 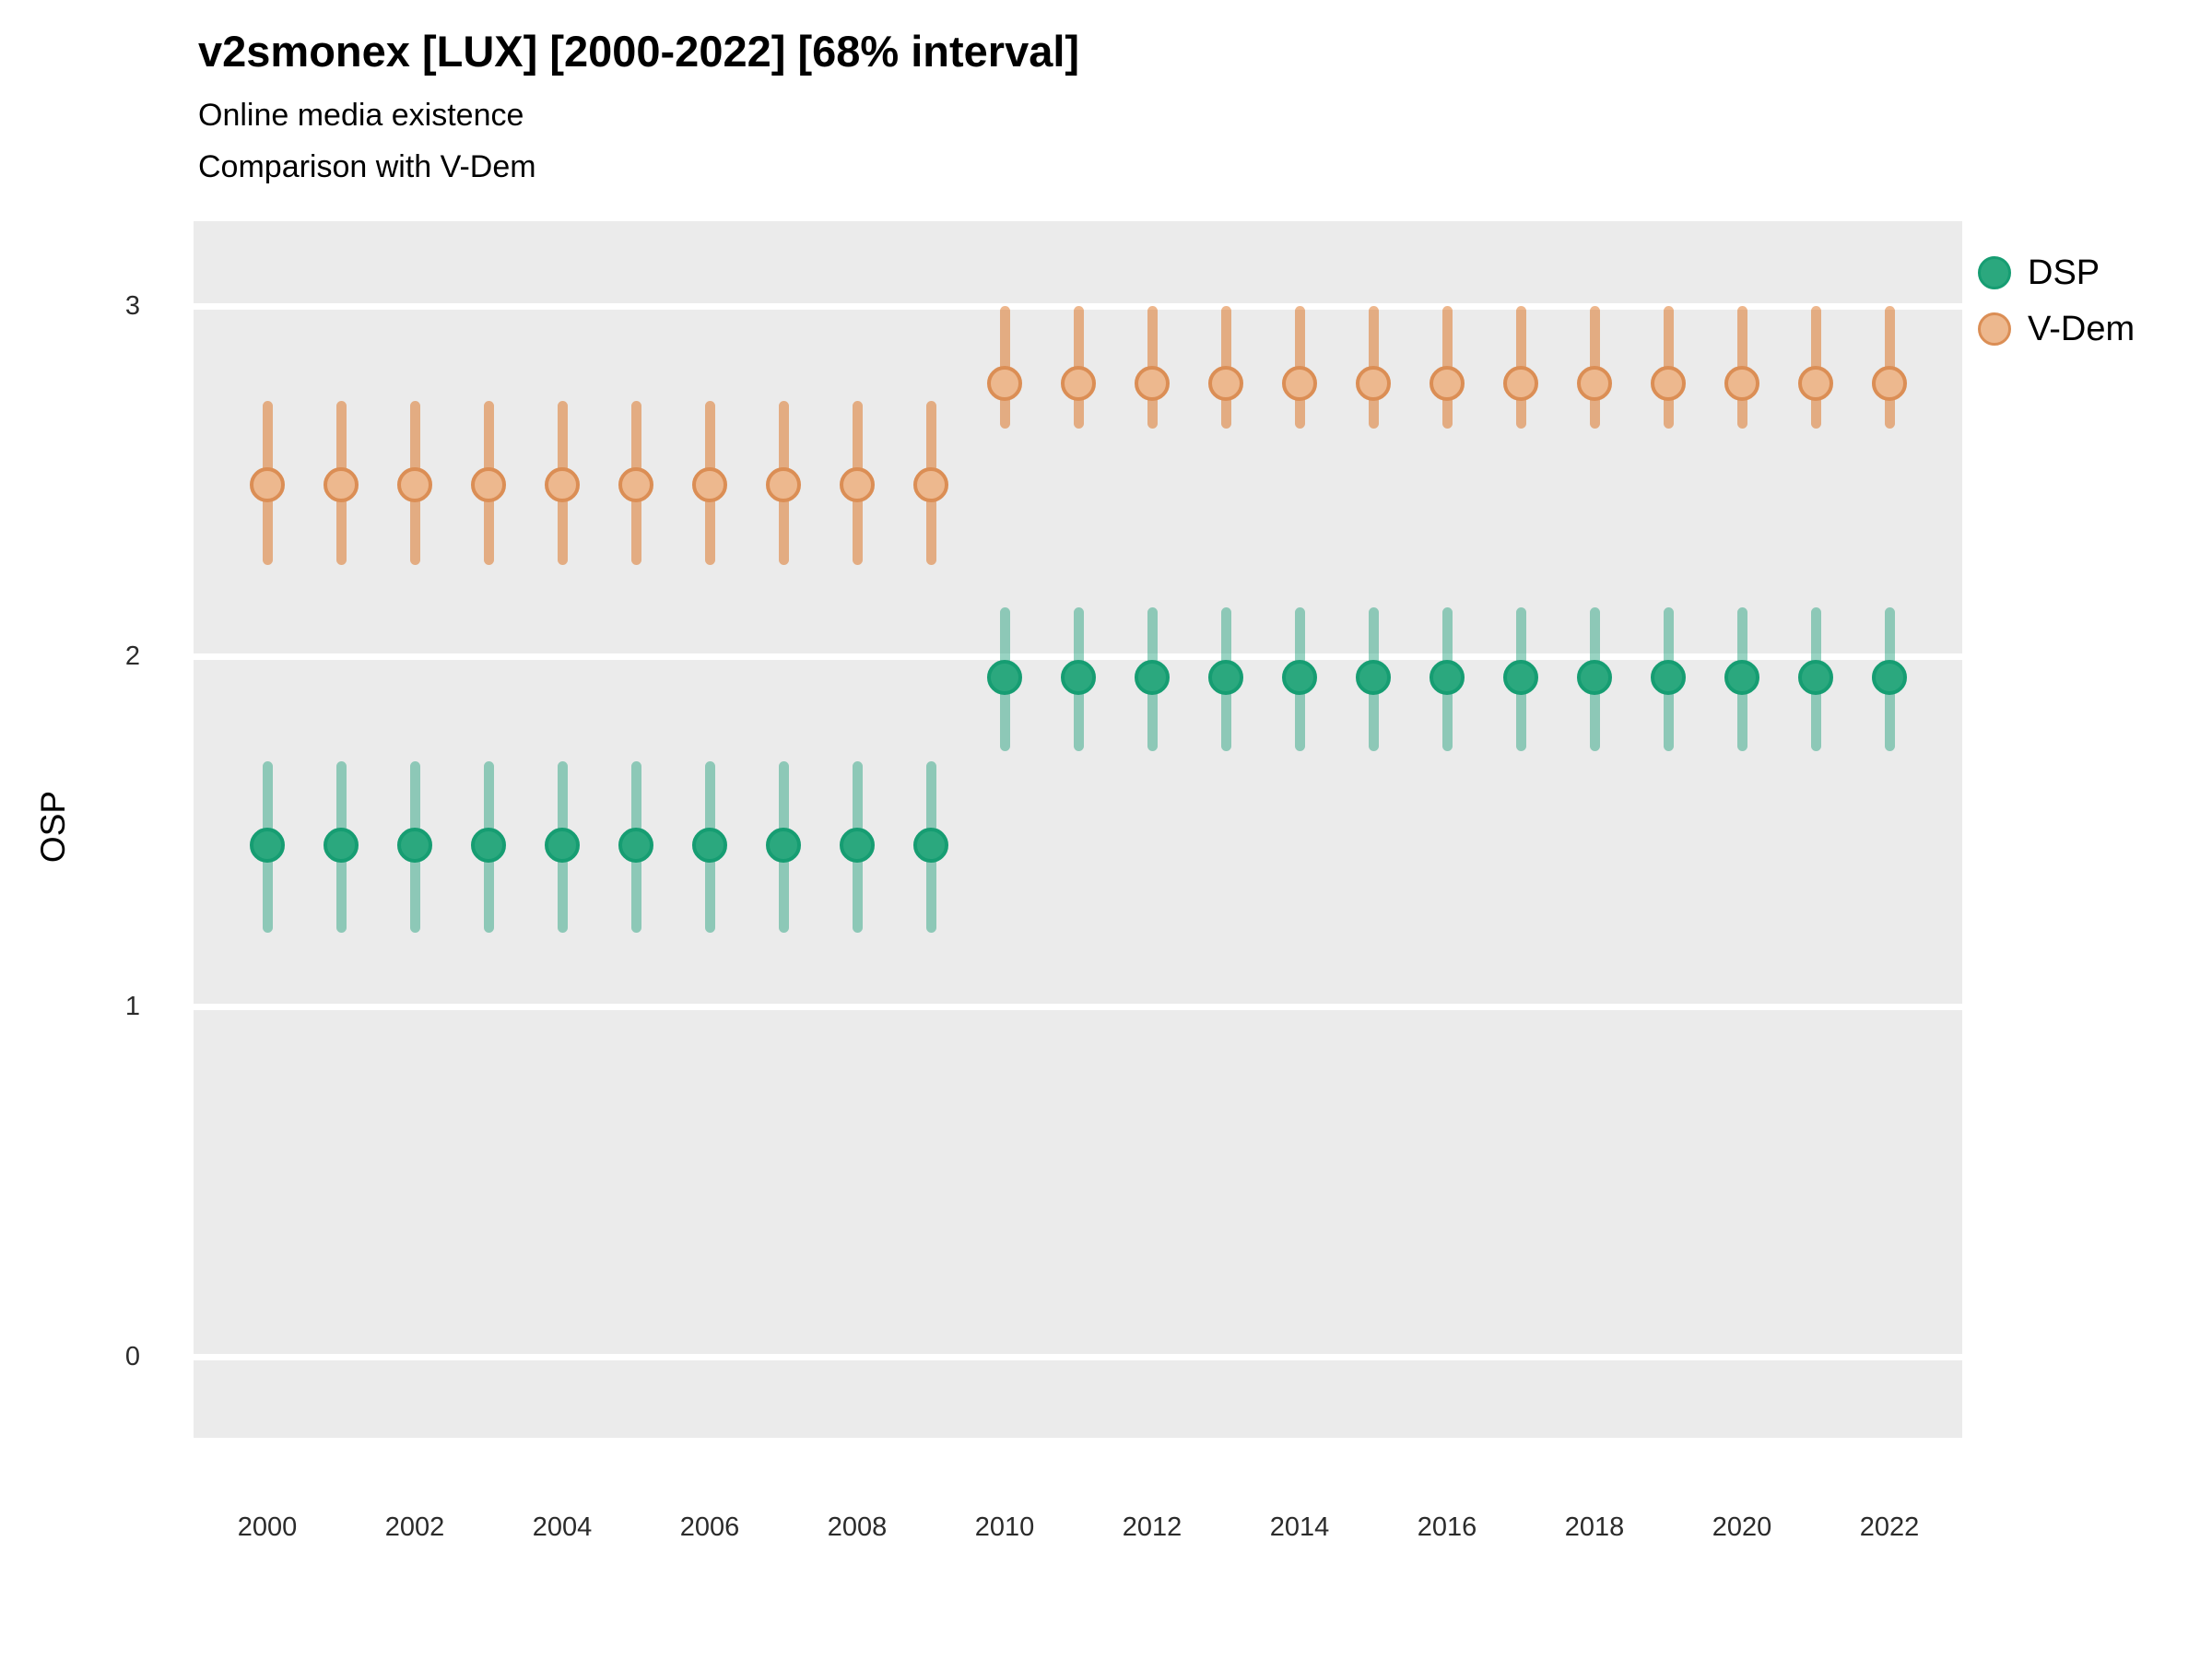 I want to click on x-tick-label: 2004, so click(x=562, y=1527).